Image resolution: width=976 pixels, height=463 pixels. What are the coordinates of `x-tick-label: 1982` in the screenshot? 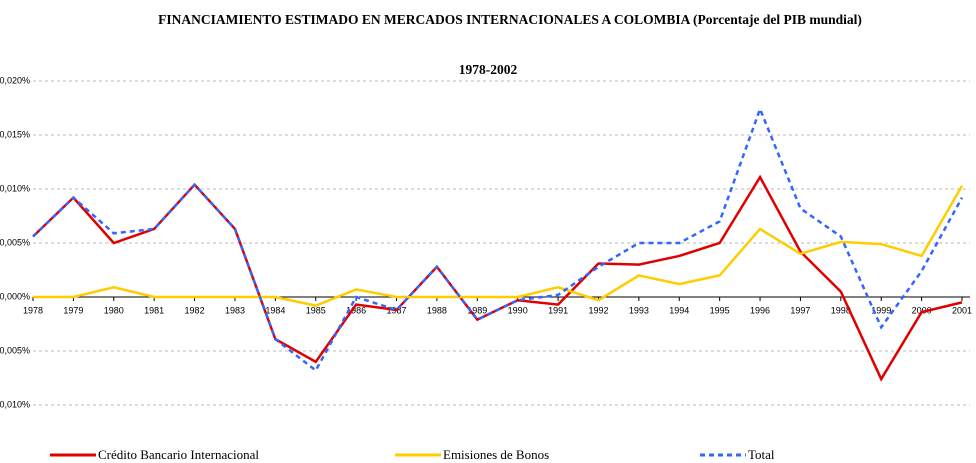 It's located at (195, 310).